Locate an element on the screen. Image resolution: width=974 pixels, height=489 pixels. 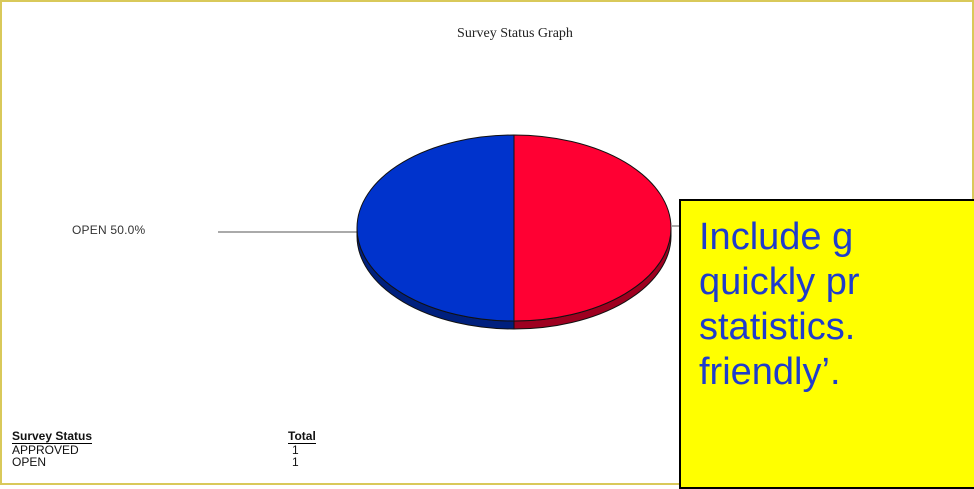
table-header: Survey Status Total is located at coordinates (164, 436).